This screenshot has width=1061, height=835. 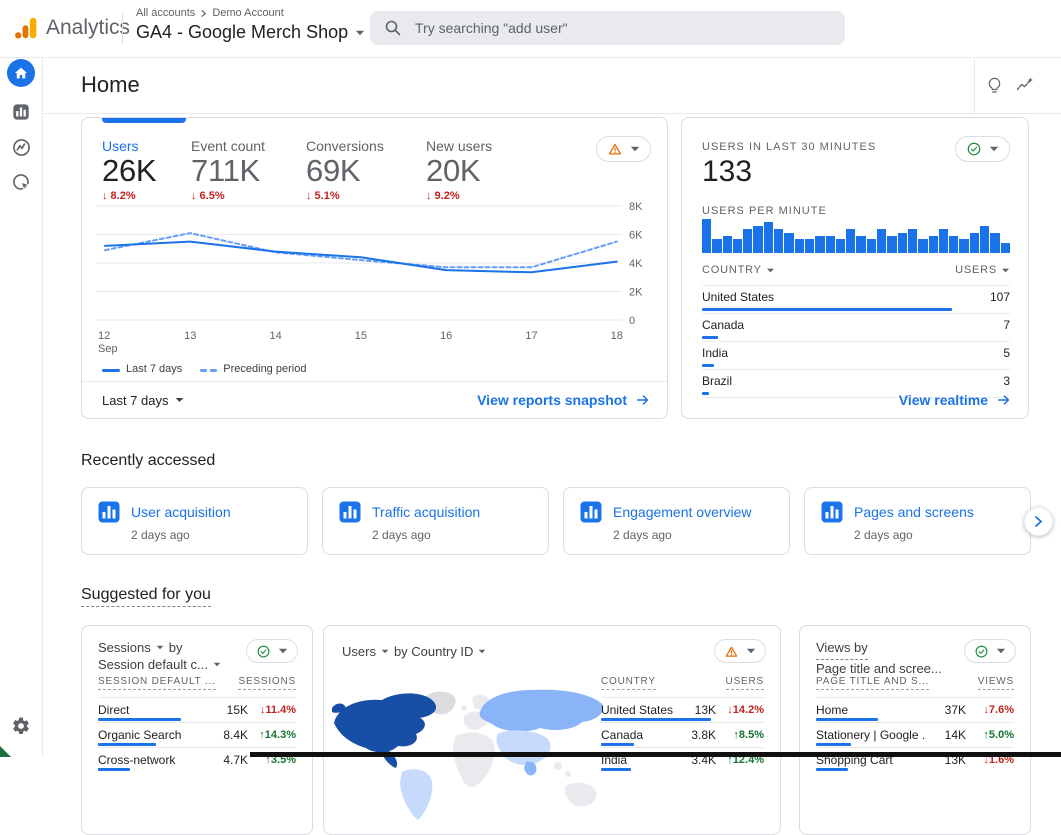 I want to click on chevron-right-icon, so click(x=204, y=13).